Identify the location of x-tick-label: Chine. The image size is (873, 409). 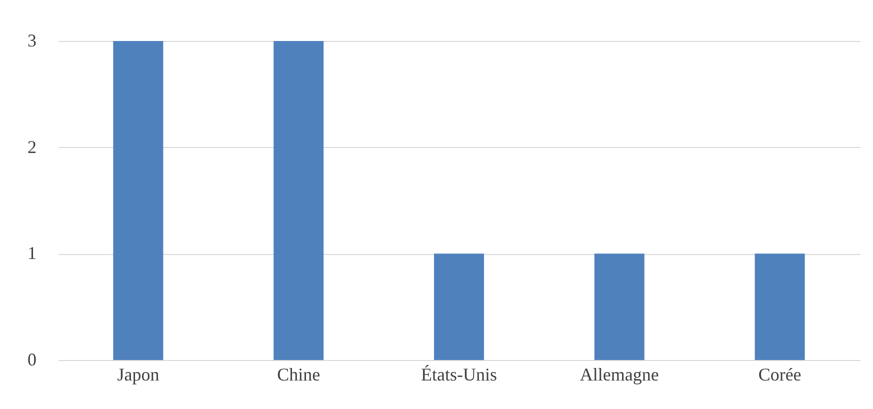
(298, 374).